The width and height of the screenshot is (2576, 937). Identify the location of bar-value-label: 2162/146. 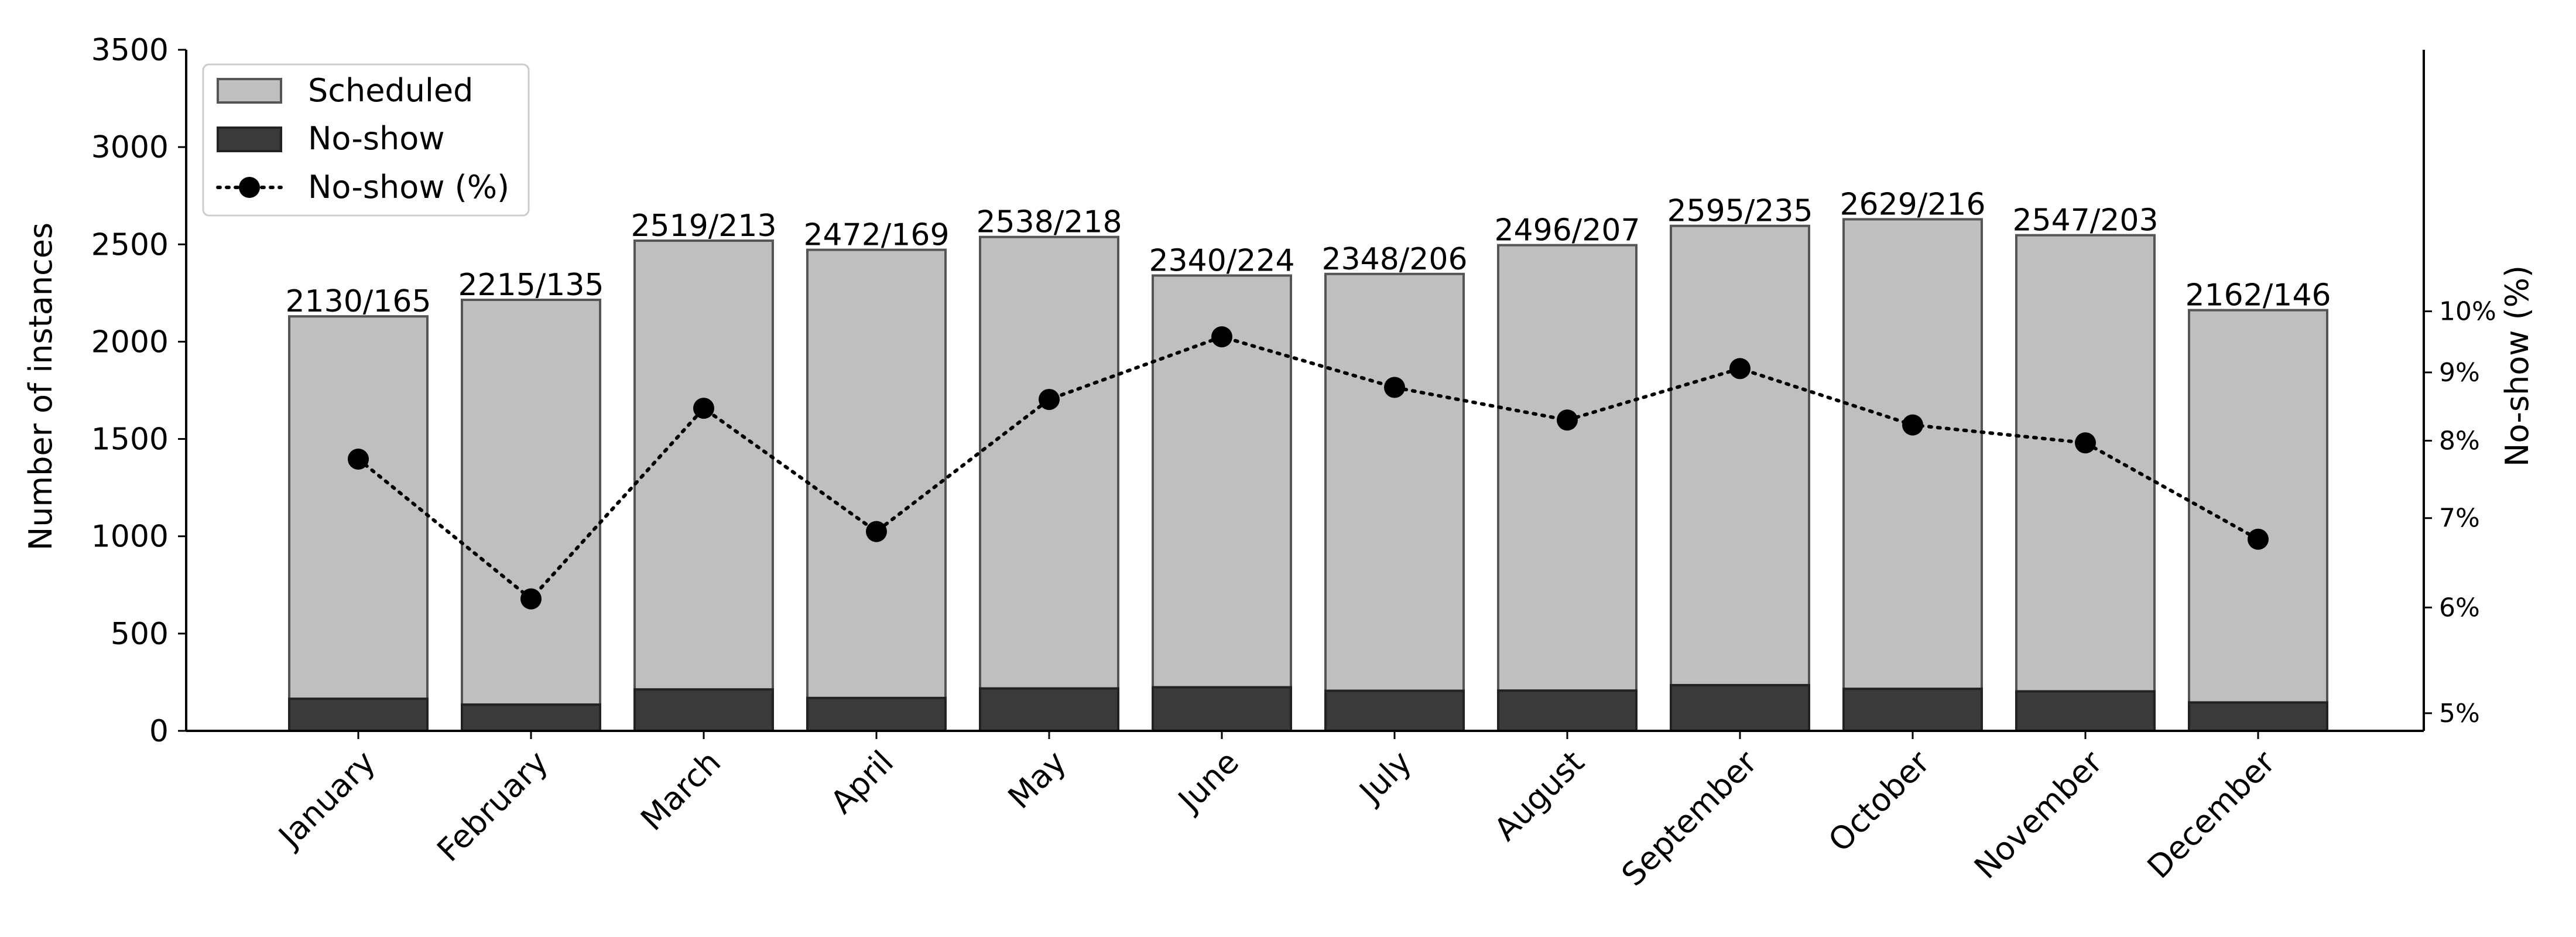
(2258, 295).